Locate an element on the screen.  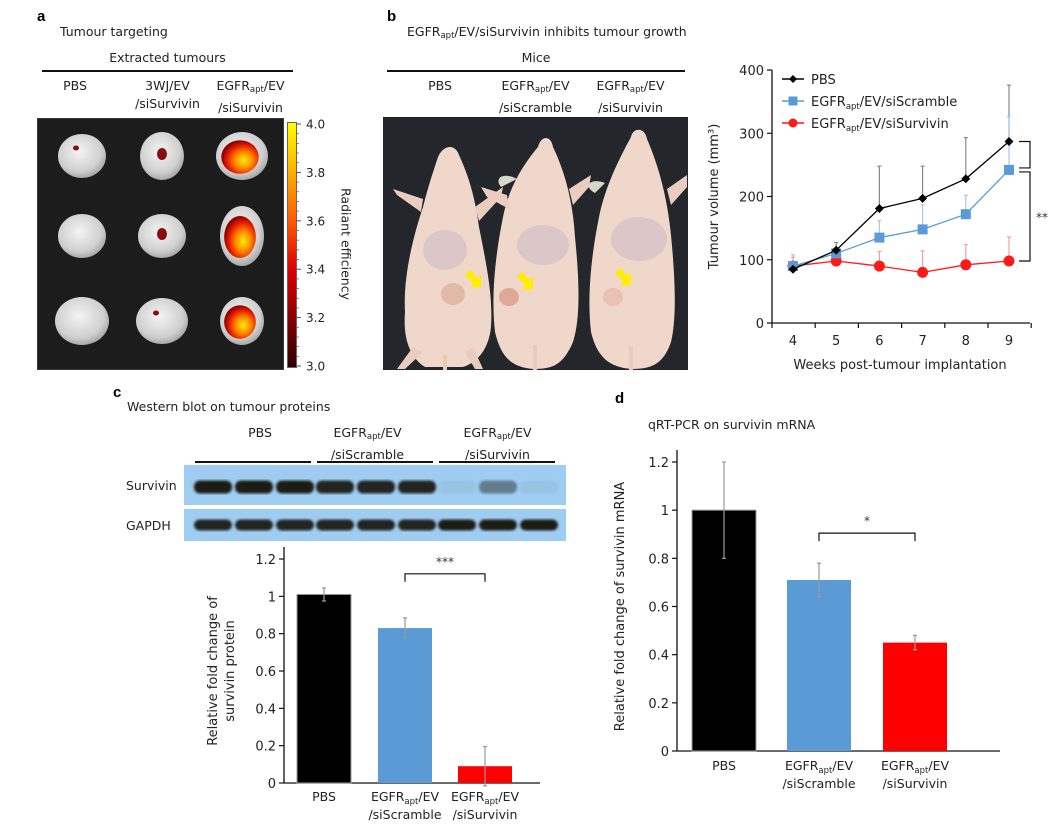
panel-a-col-label-3wj: 3WJ/EV /siSurvivin is located at coordinates (167, 95).